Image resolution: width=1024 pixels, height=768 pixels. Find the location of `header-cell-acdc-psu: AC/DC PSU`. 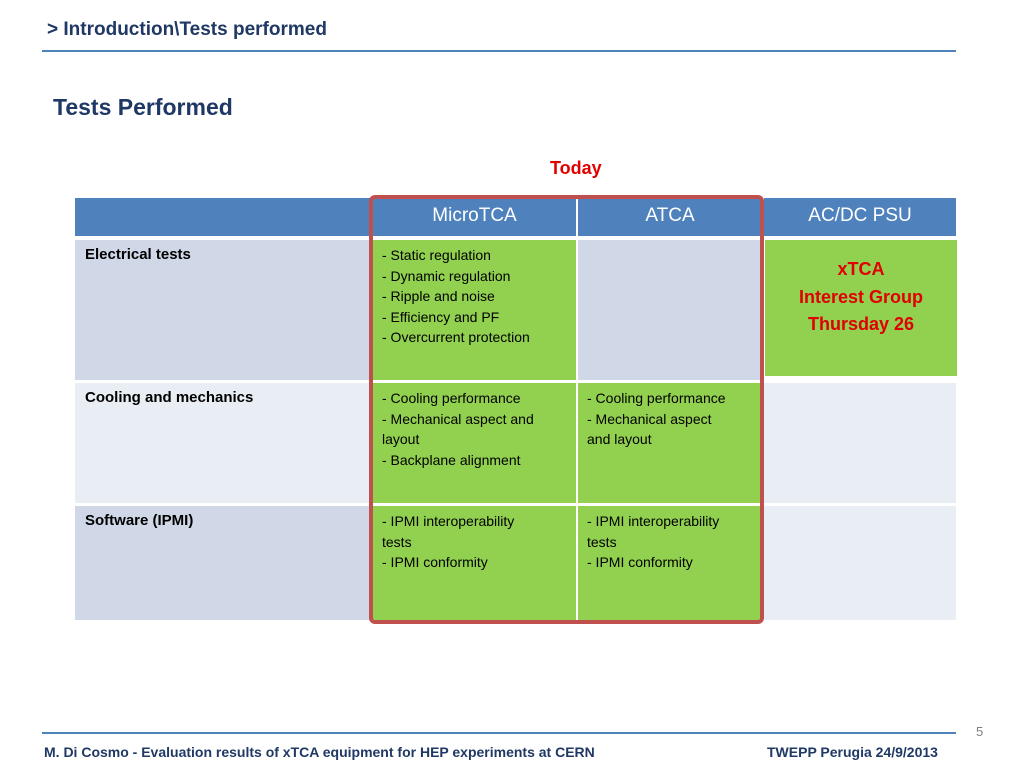

header-cell-acdc-psu: AC/DC PSU is located at coordinates (860, 217).